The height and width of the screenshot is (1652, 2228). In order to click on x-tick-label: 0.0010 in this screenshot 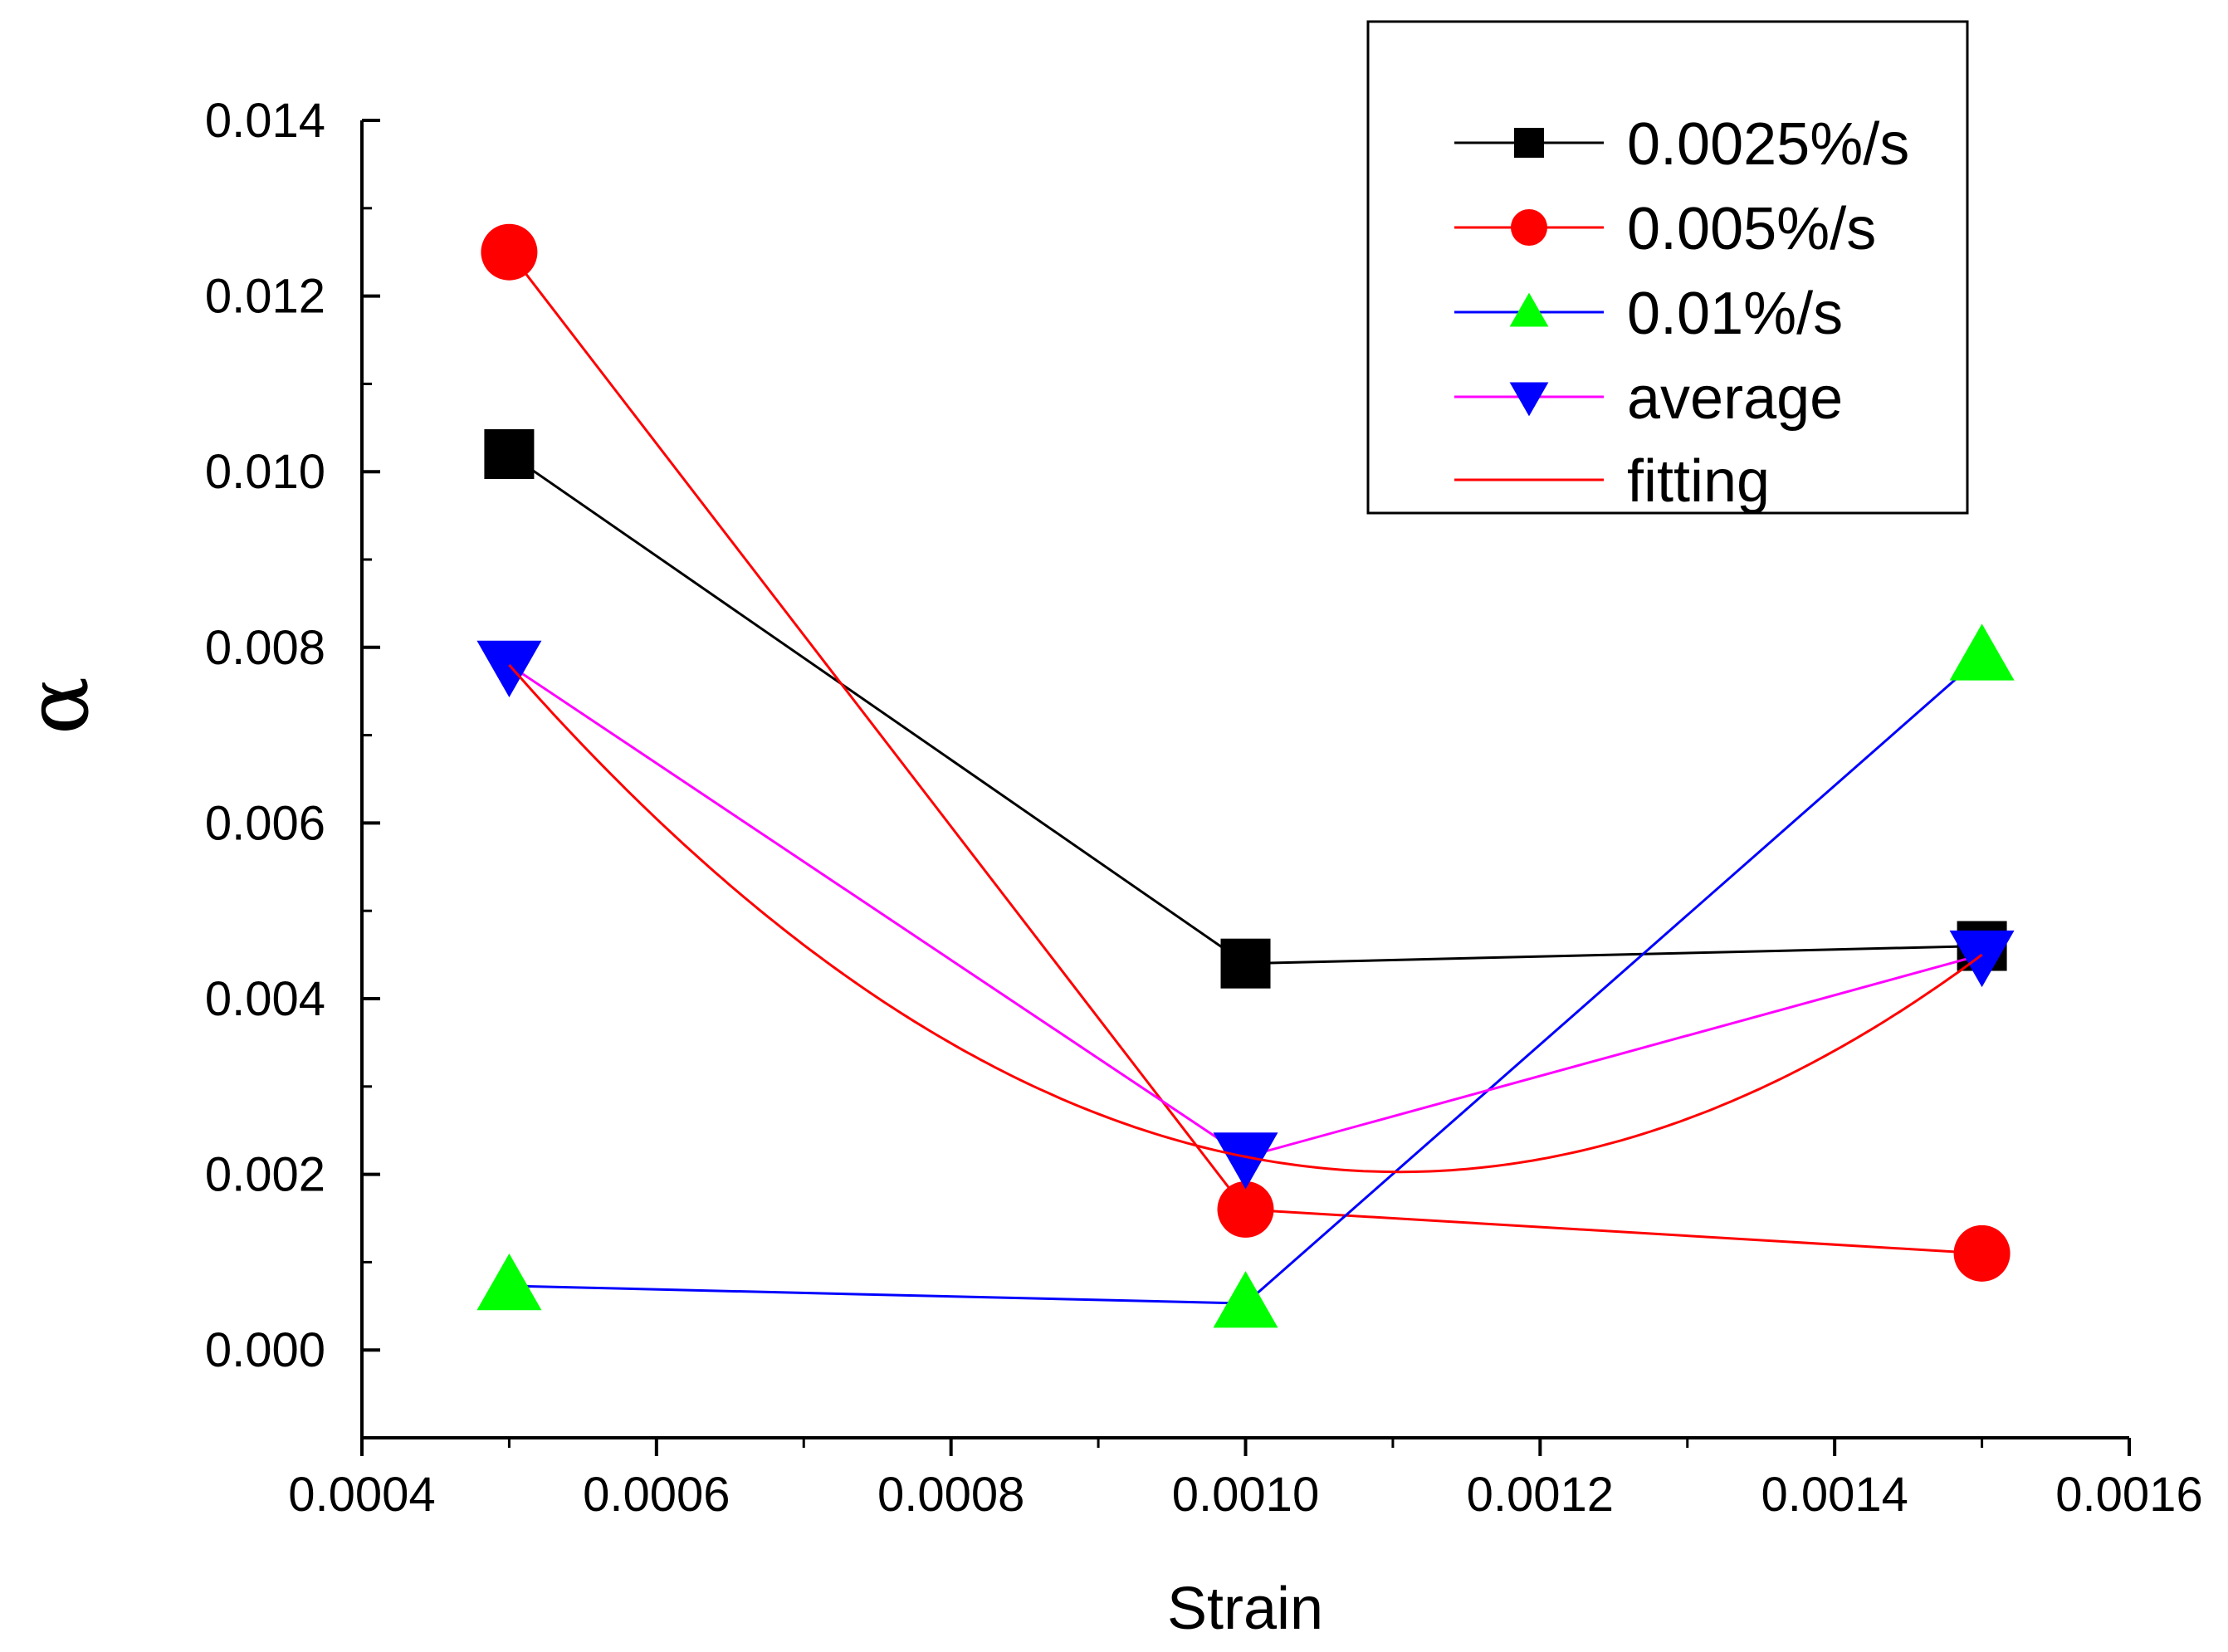, I will do `click(1246, 1495)`.